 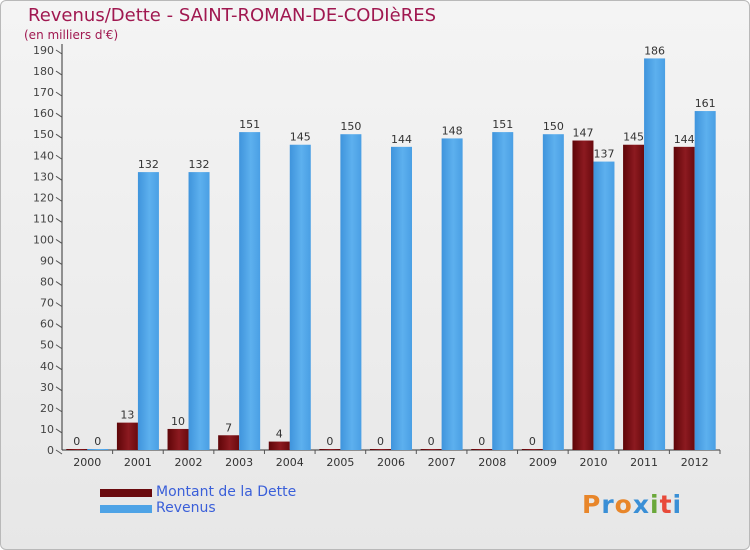 What do you see at coordinates (186, 508) in the screenshot?
I see `legend-label-revenus: Revenus` at bounding box center [186, 508].